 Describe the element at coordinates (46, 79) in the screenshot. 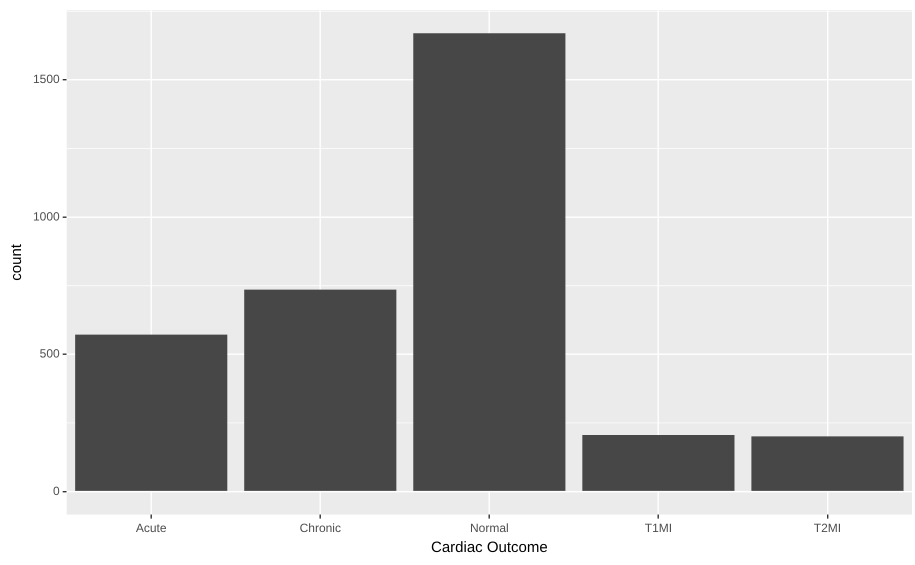

I see `y-tick-label: 1500` at that location.